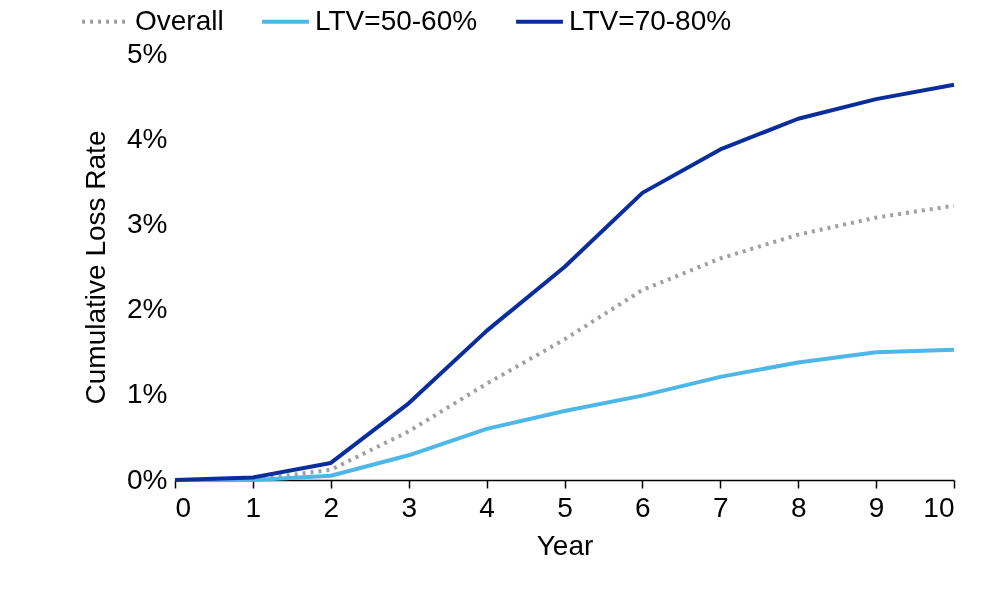 The width and height of the screenshot is (1002, 590). Describe the element at coordinates (147, 138) in the screenshot. I see `y-tick-label: 4%` at that location.